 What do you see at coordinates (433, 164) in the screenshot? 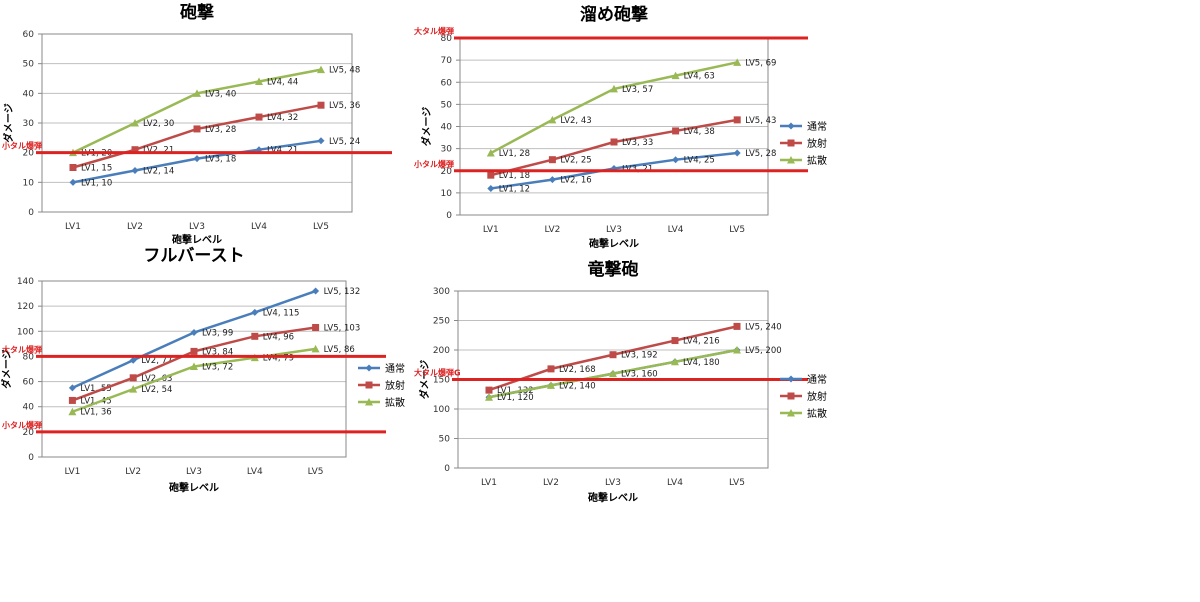
I see `reference-line-label: 小タル爆弾` at bounding box center [433, 164].